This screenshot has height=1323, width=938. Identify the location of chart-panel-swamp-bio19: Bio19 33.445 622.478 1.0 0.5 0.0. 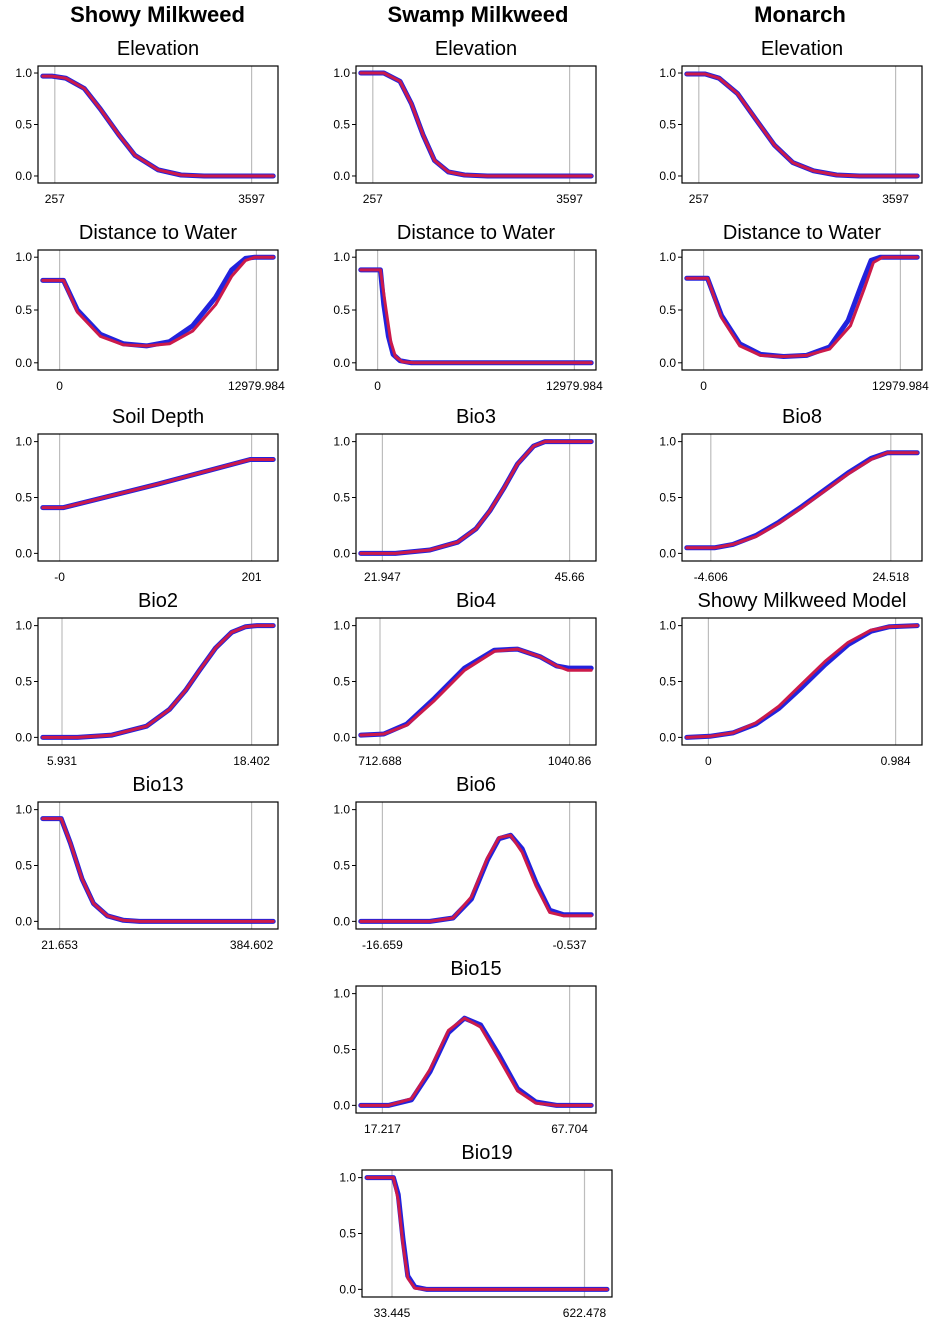
(485, 1232).